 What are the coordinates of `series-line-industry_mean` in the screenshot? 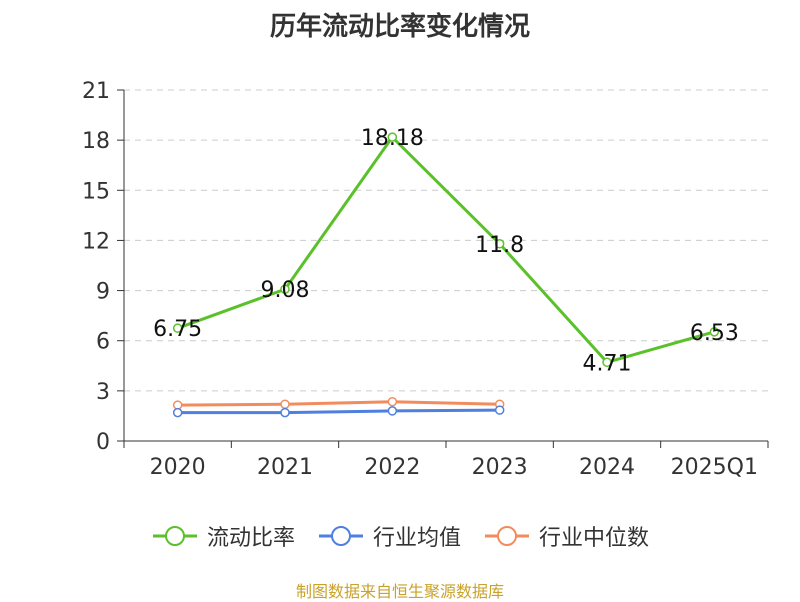 It's located at (338, 411).